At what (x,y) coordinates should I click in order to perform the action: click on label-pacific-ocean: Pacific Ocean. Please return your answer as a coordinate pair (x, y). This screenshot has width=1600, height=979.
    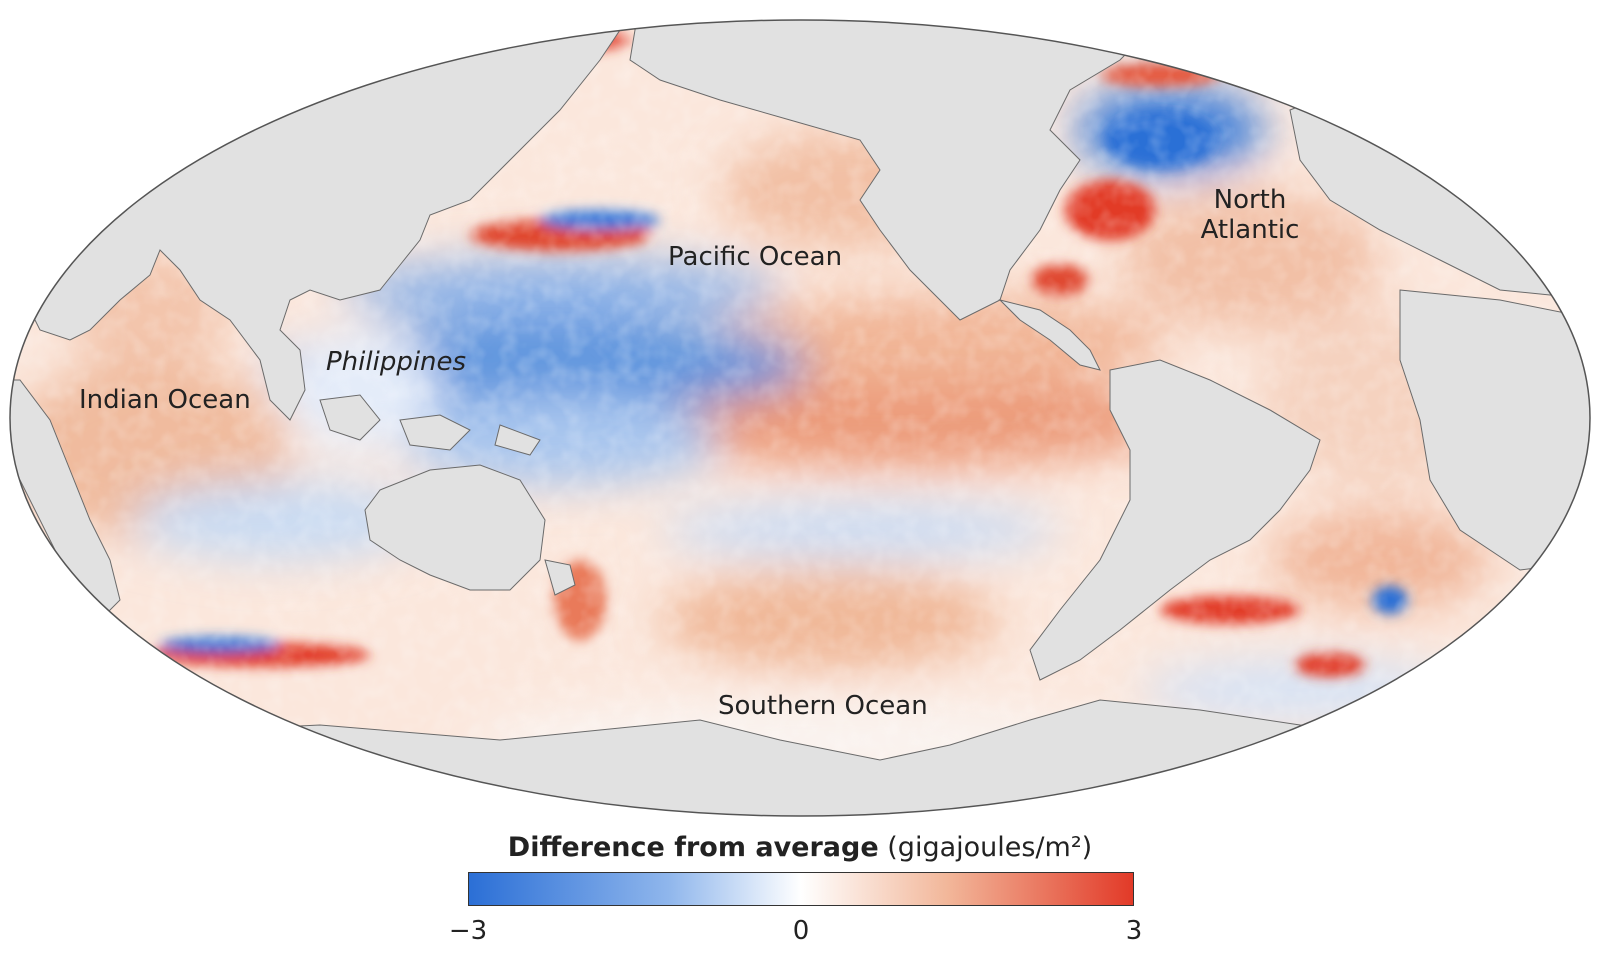
    Looking at the image, I should click on (755, 257).